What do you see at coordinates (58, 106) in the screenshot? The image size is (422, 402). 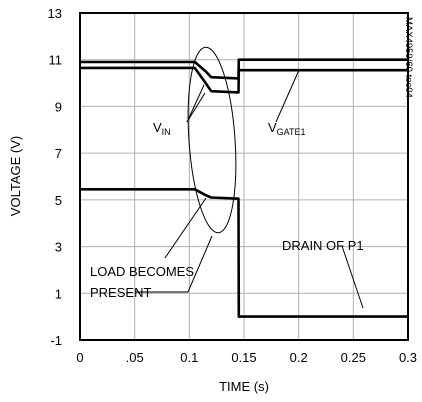 I see `y-tick-label: 9` at bounding box center [58, 106].